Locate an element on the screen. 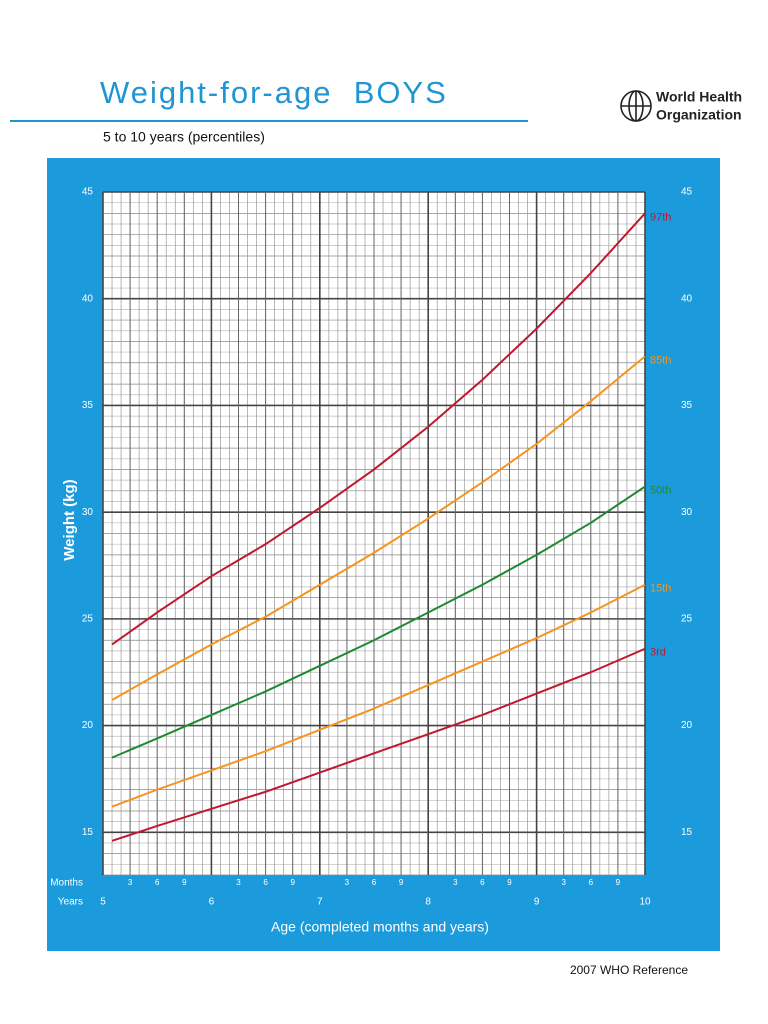 The width and height of the screenshot is (768, 1024). year-row-label: Years is located at coordinates (70, 902).